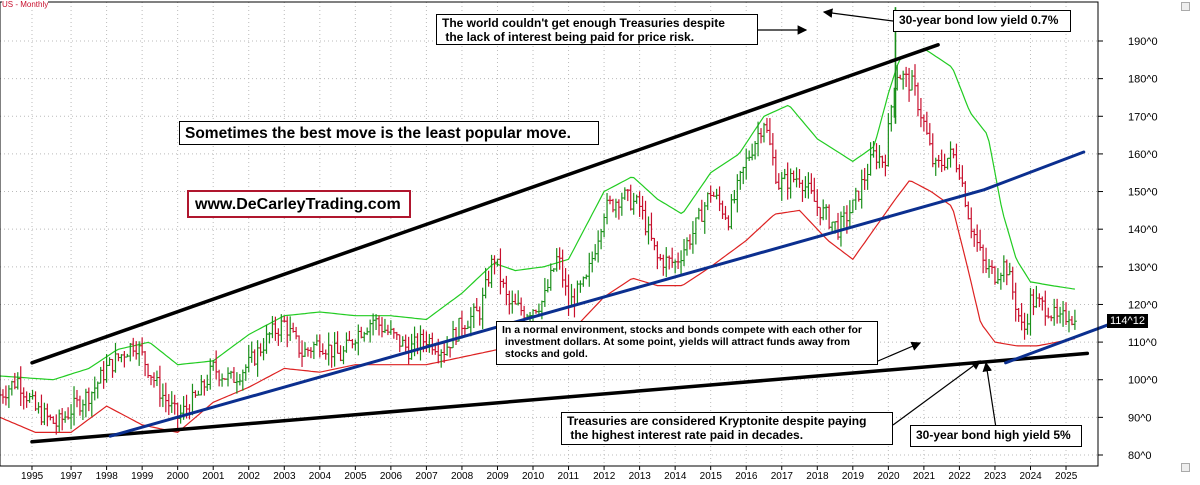  I want to click on x-tick-label: 2023, so click(995, 475).